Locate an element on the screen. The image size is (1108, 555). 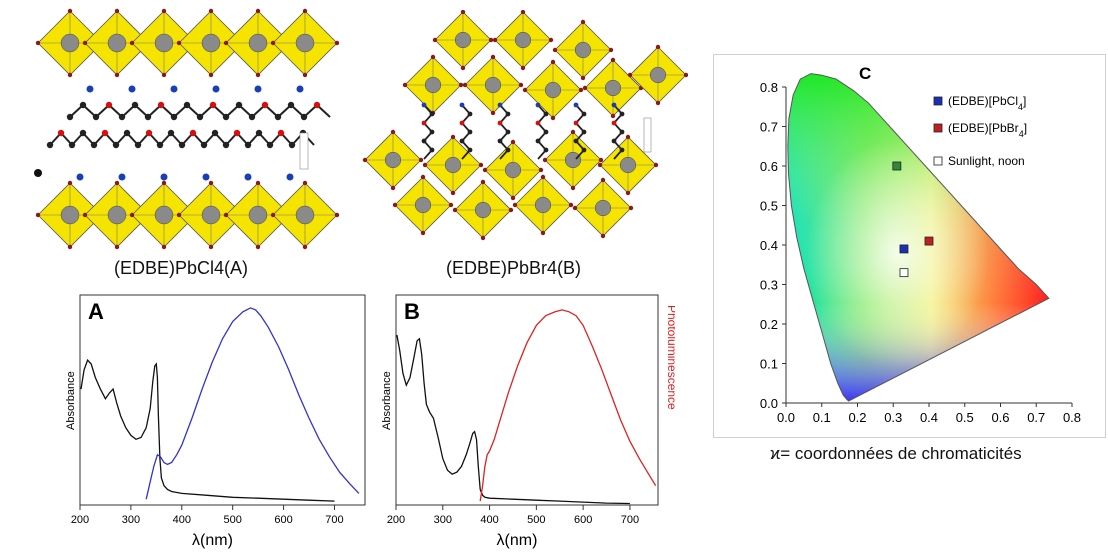
x-tick-label: 300 is located at coordinates (131, 520).